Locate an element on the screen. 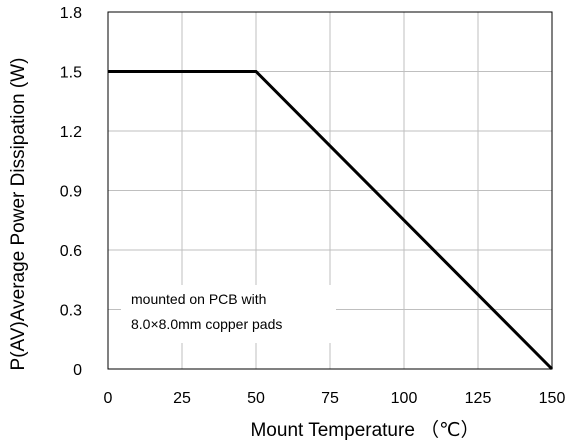 This screenshot has height=445, width=575. x-tick-label: 100 is located at coordinates (404, 398).